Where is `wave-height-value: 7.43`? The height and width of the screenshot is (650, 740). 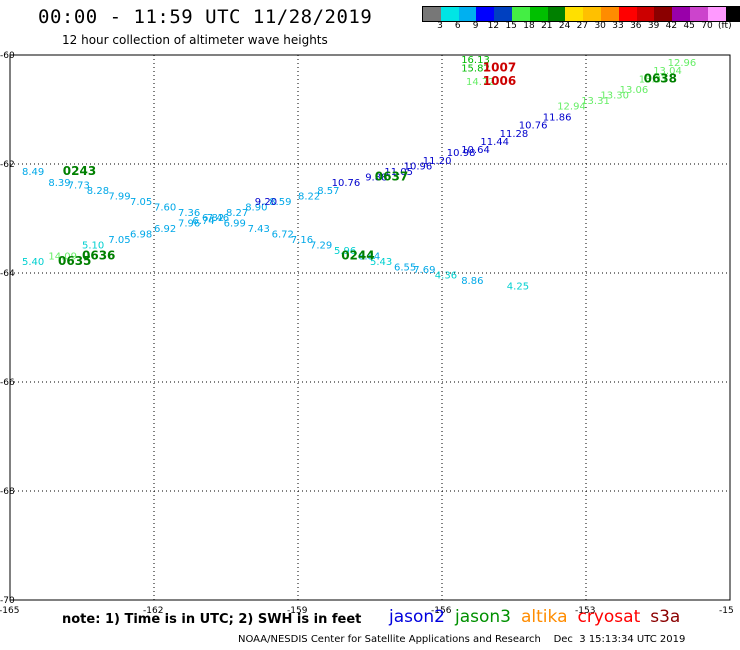 wave-height-value: 7.43 is located at coordinates (259, 229).